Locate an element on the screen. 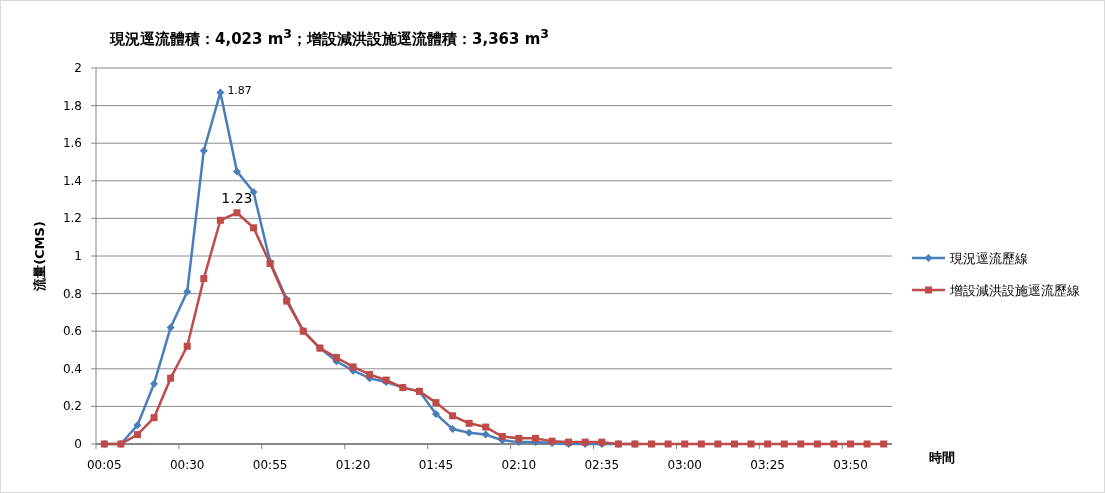 Image resolution: width=1105 pixels, height=493 pixels. x-tick-label: 02:35 is located at coordinates (602, 465).